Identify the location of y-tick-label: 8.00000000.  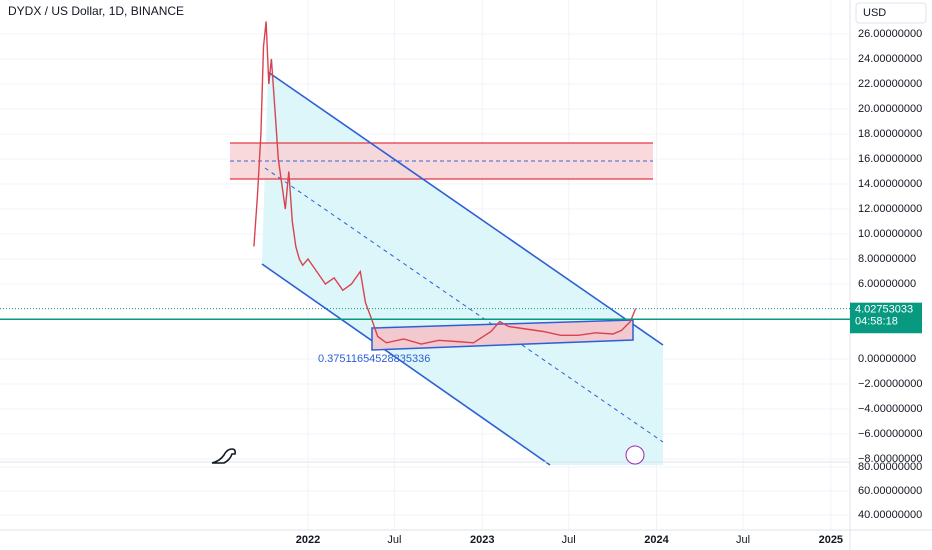
(887, 259).